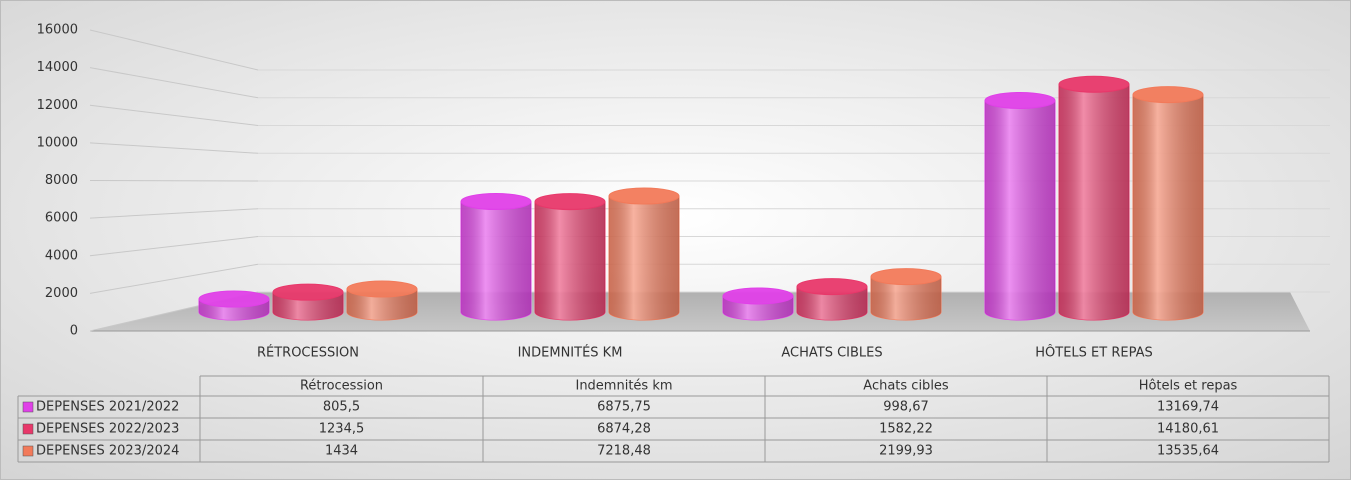  I want to click on table-value: 998,67, so click(906, 407).